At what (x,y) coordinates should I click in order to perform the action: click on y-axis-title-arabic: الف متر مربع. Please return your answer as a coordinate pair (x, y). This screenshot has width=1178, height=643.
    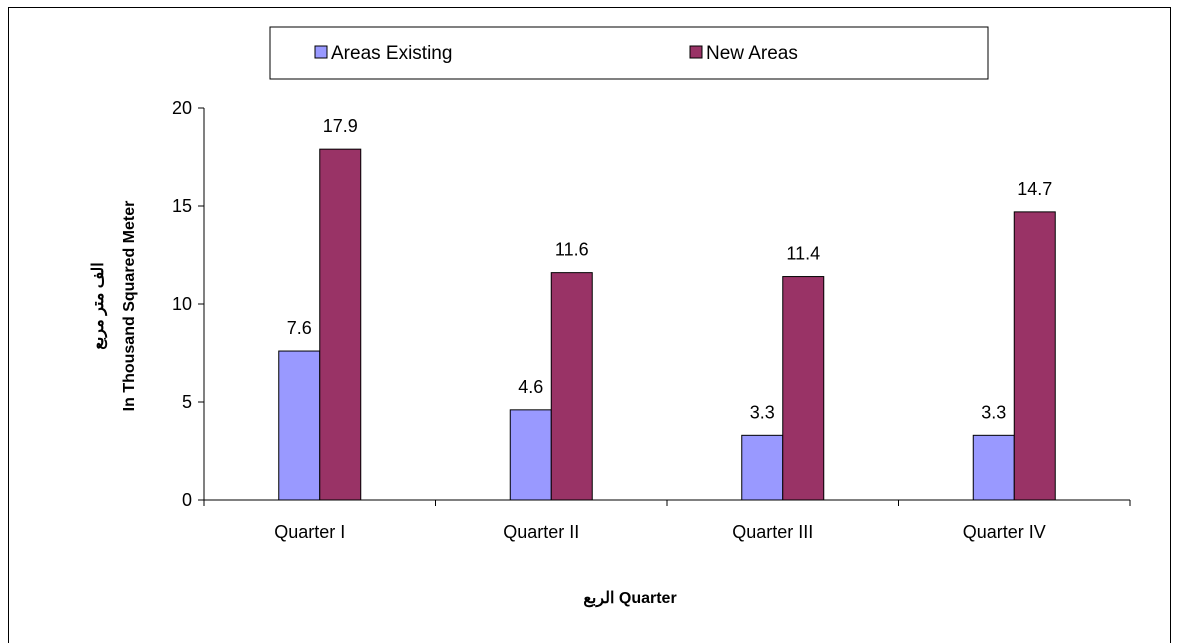
    Looking at the image, I should click on (99, 305).